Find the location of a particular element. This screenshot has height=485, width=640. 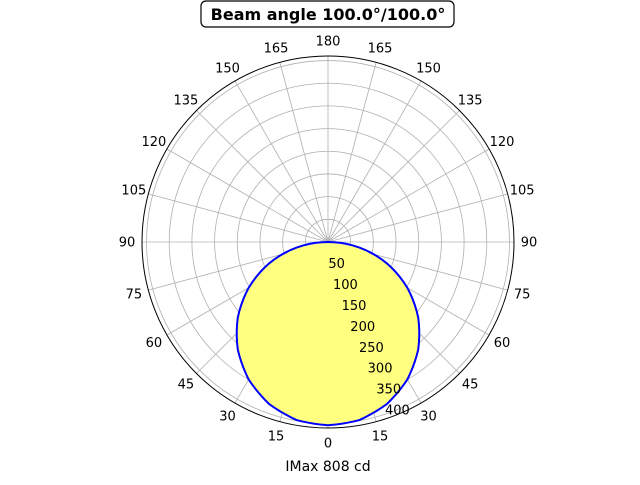

radial-tick-label: 400 is located at coordinates (397, 411).